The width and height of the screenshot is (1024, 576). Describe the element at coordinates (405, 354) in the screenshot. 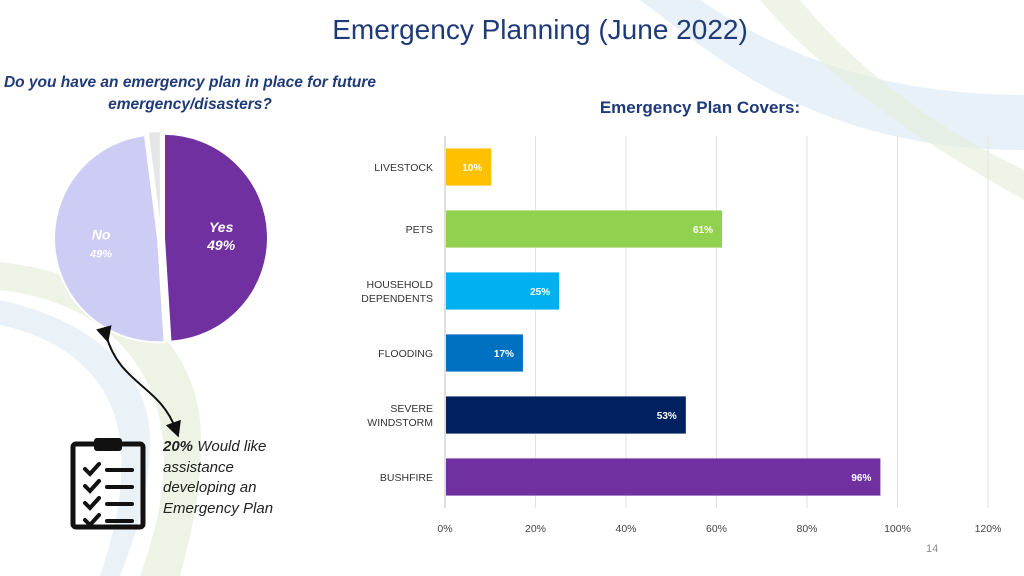

I see `category-label: FLOODING` at that location.